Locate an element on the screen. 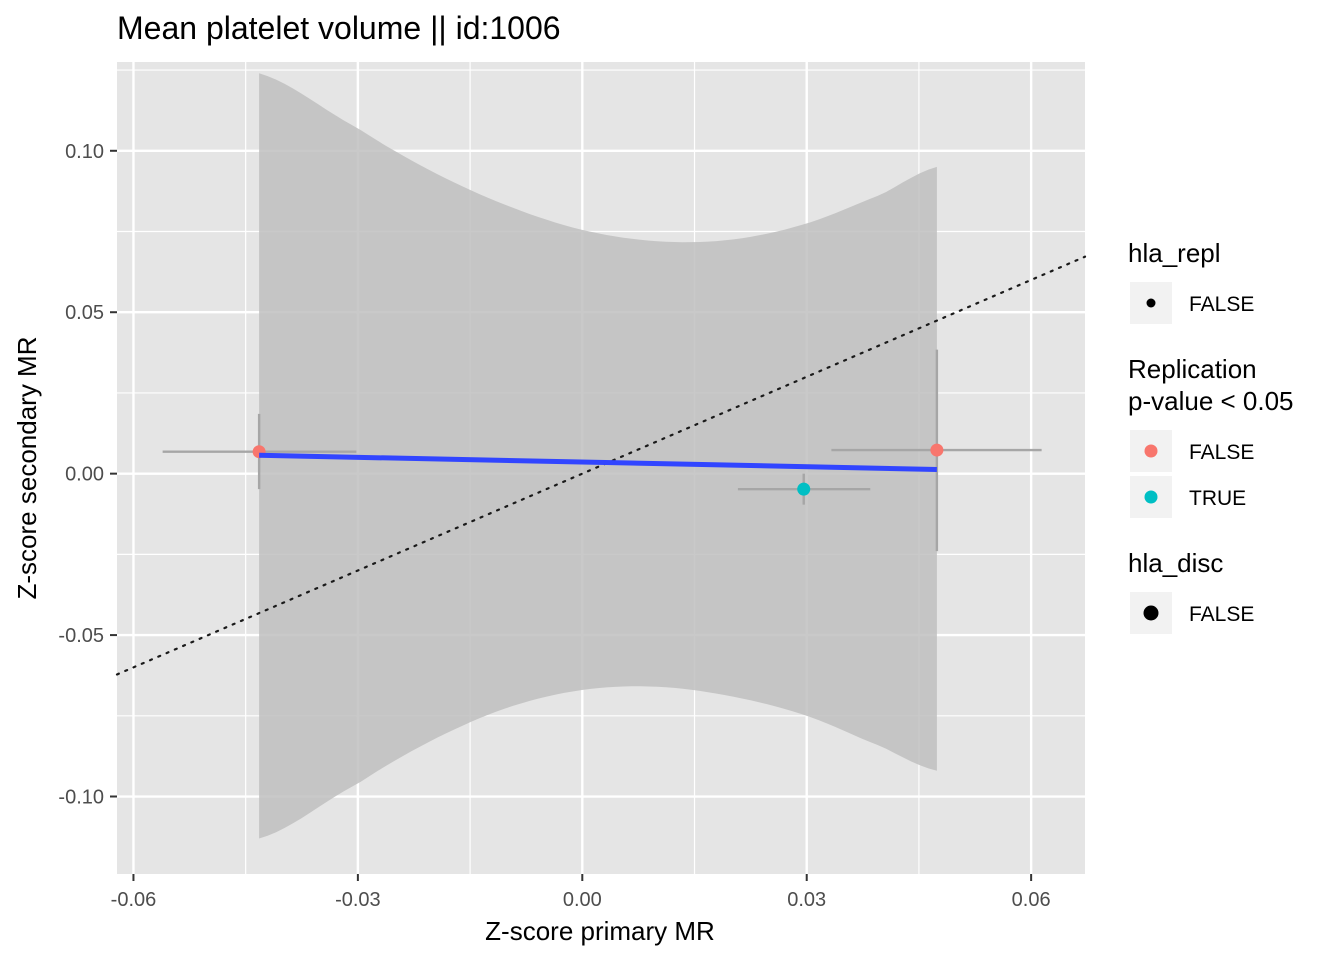 The image size is (1344, 960). x-axis: -0.06 -0.03 0.00 0.03 0.06 is located at coordinates (581, 892).